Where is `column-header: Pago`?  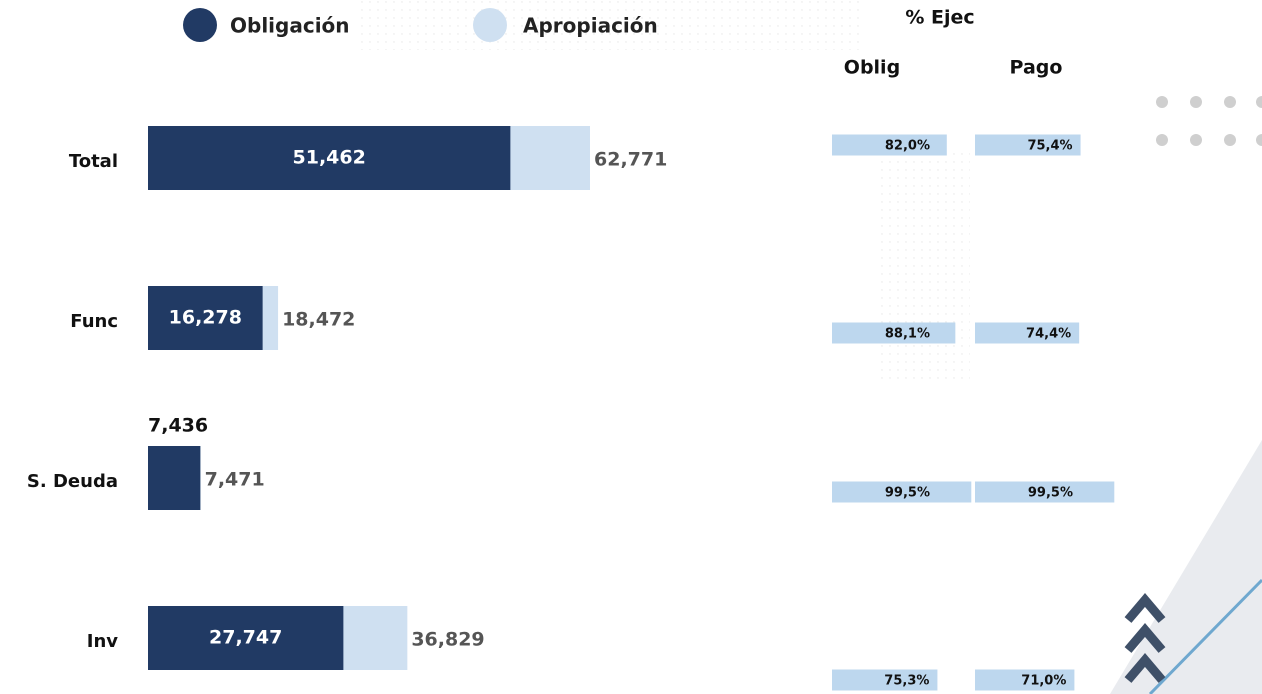
column-header: Pago is located at coordinates (1036, 68).